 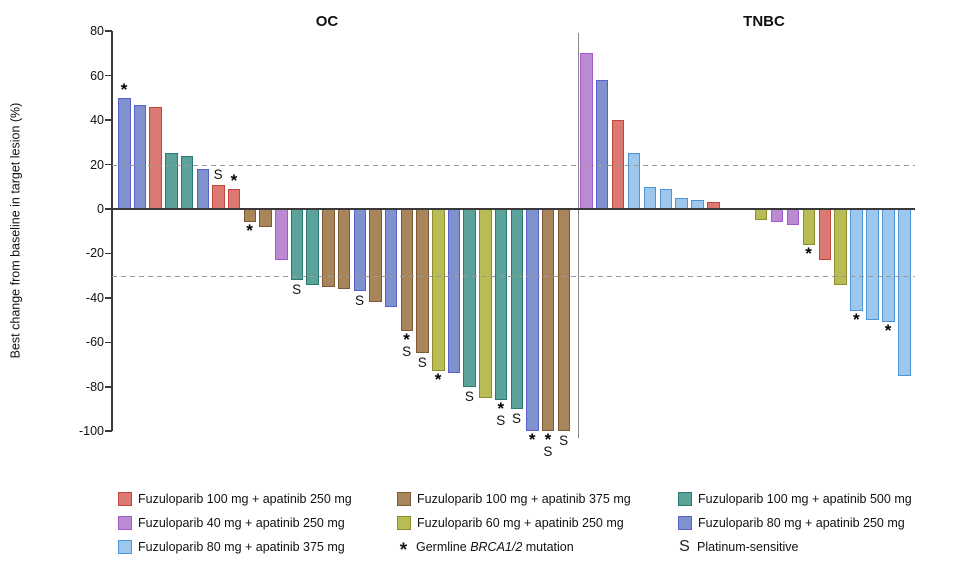 What do you see at coordinates (684, 546) in the screenshot?
I see `s-symbol-icon: S` at bounding box center [684, 546].